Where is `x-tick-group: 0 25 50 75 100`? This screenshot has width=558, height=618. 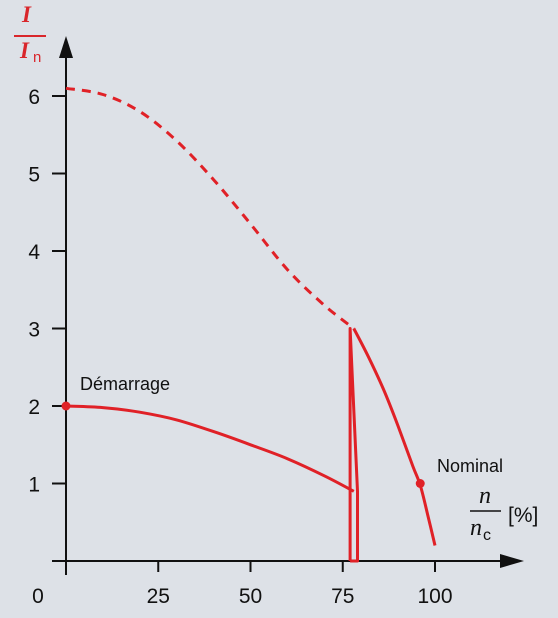
x-tick-group: 0 25 50 75 100 is located at coordinates (242, 584).